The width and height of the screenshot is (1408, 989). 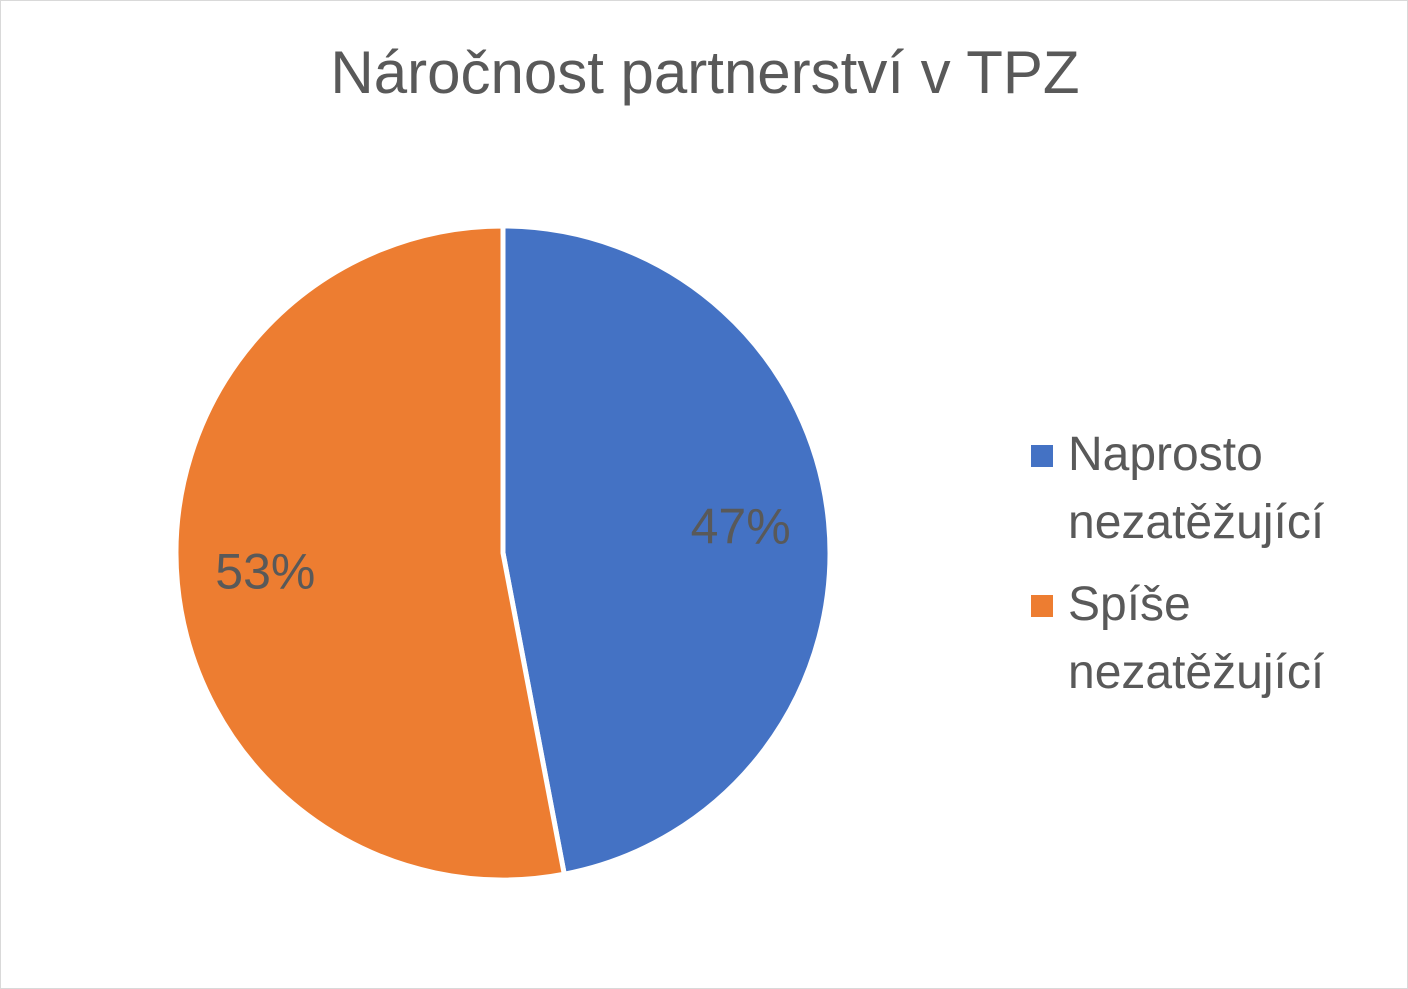 I want to click on legend-label: Spíše nezatěžující, so click(x=1196, y=638).